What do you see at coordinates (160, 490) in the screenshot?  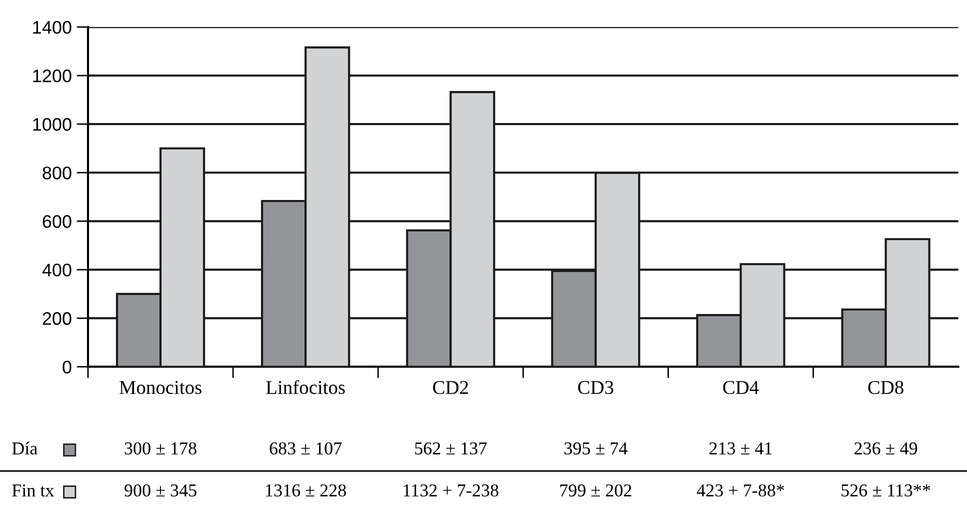 I see `data-label: 900 ± 345` at bounding box center [160, 490].